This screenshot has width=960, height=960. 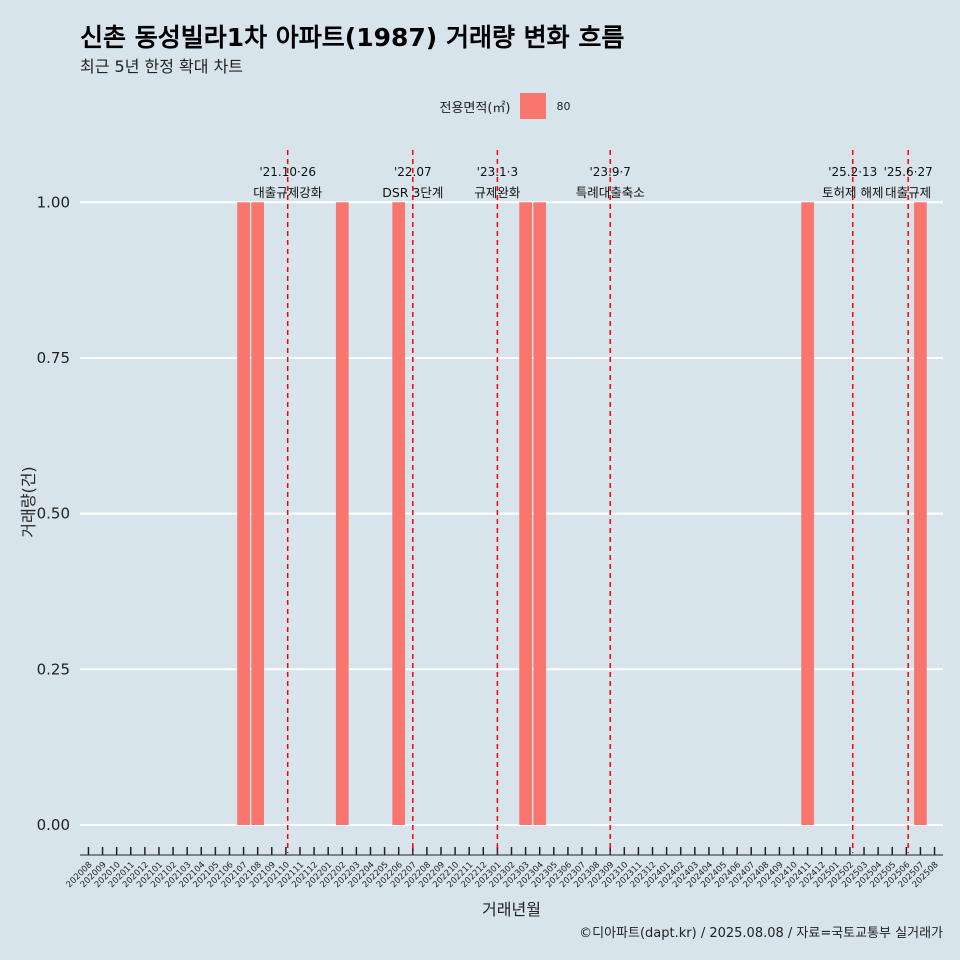 What do you see at coordinates (288, 192) in the screenshot?
I see `event-name-label: 대출규제강화` at bounding box center [288, 192].